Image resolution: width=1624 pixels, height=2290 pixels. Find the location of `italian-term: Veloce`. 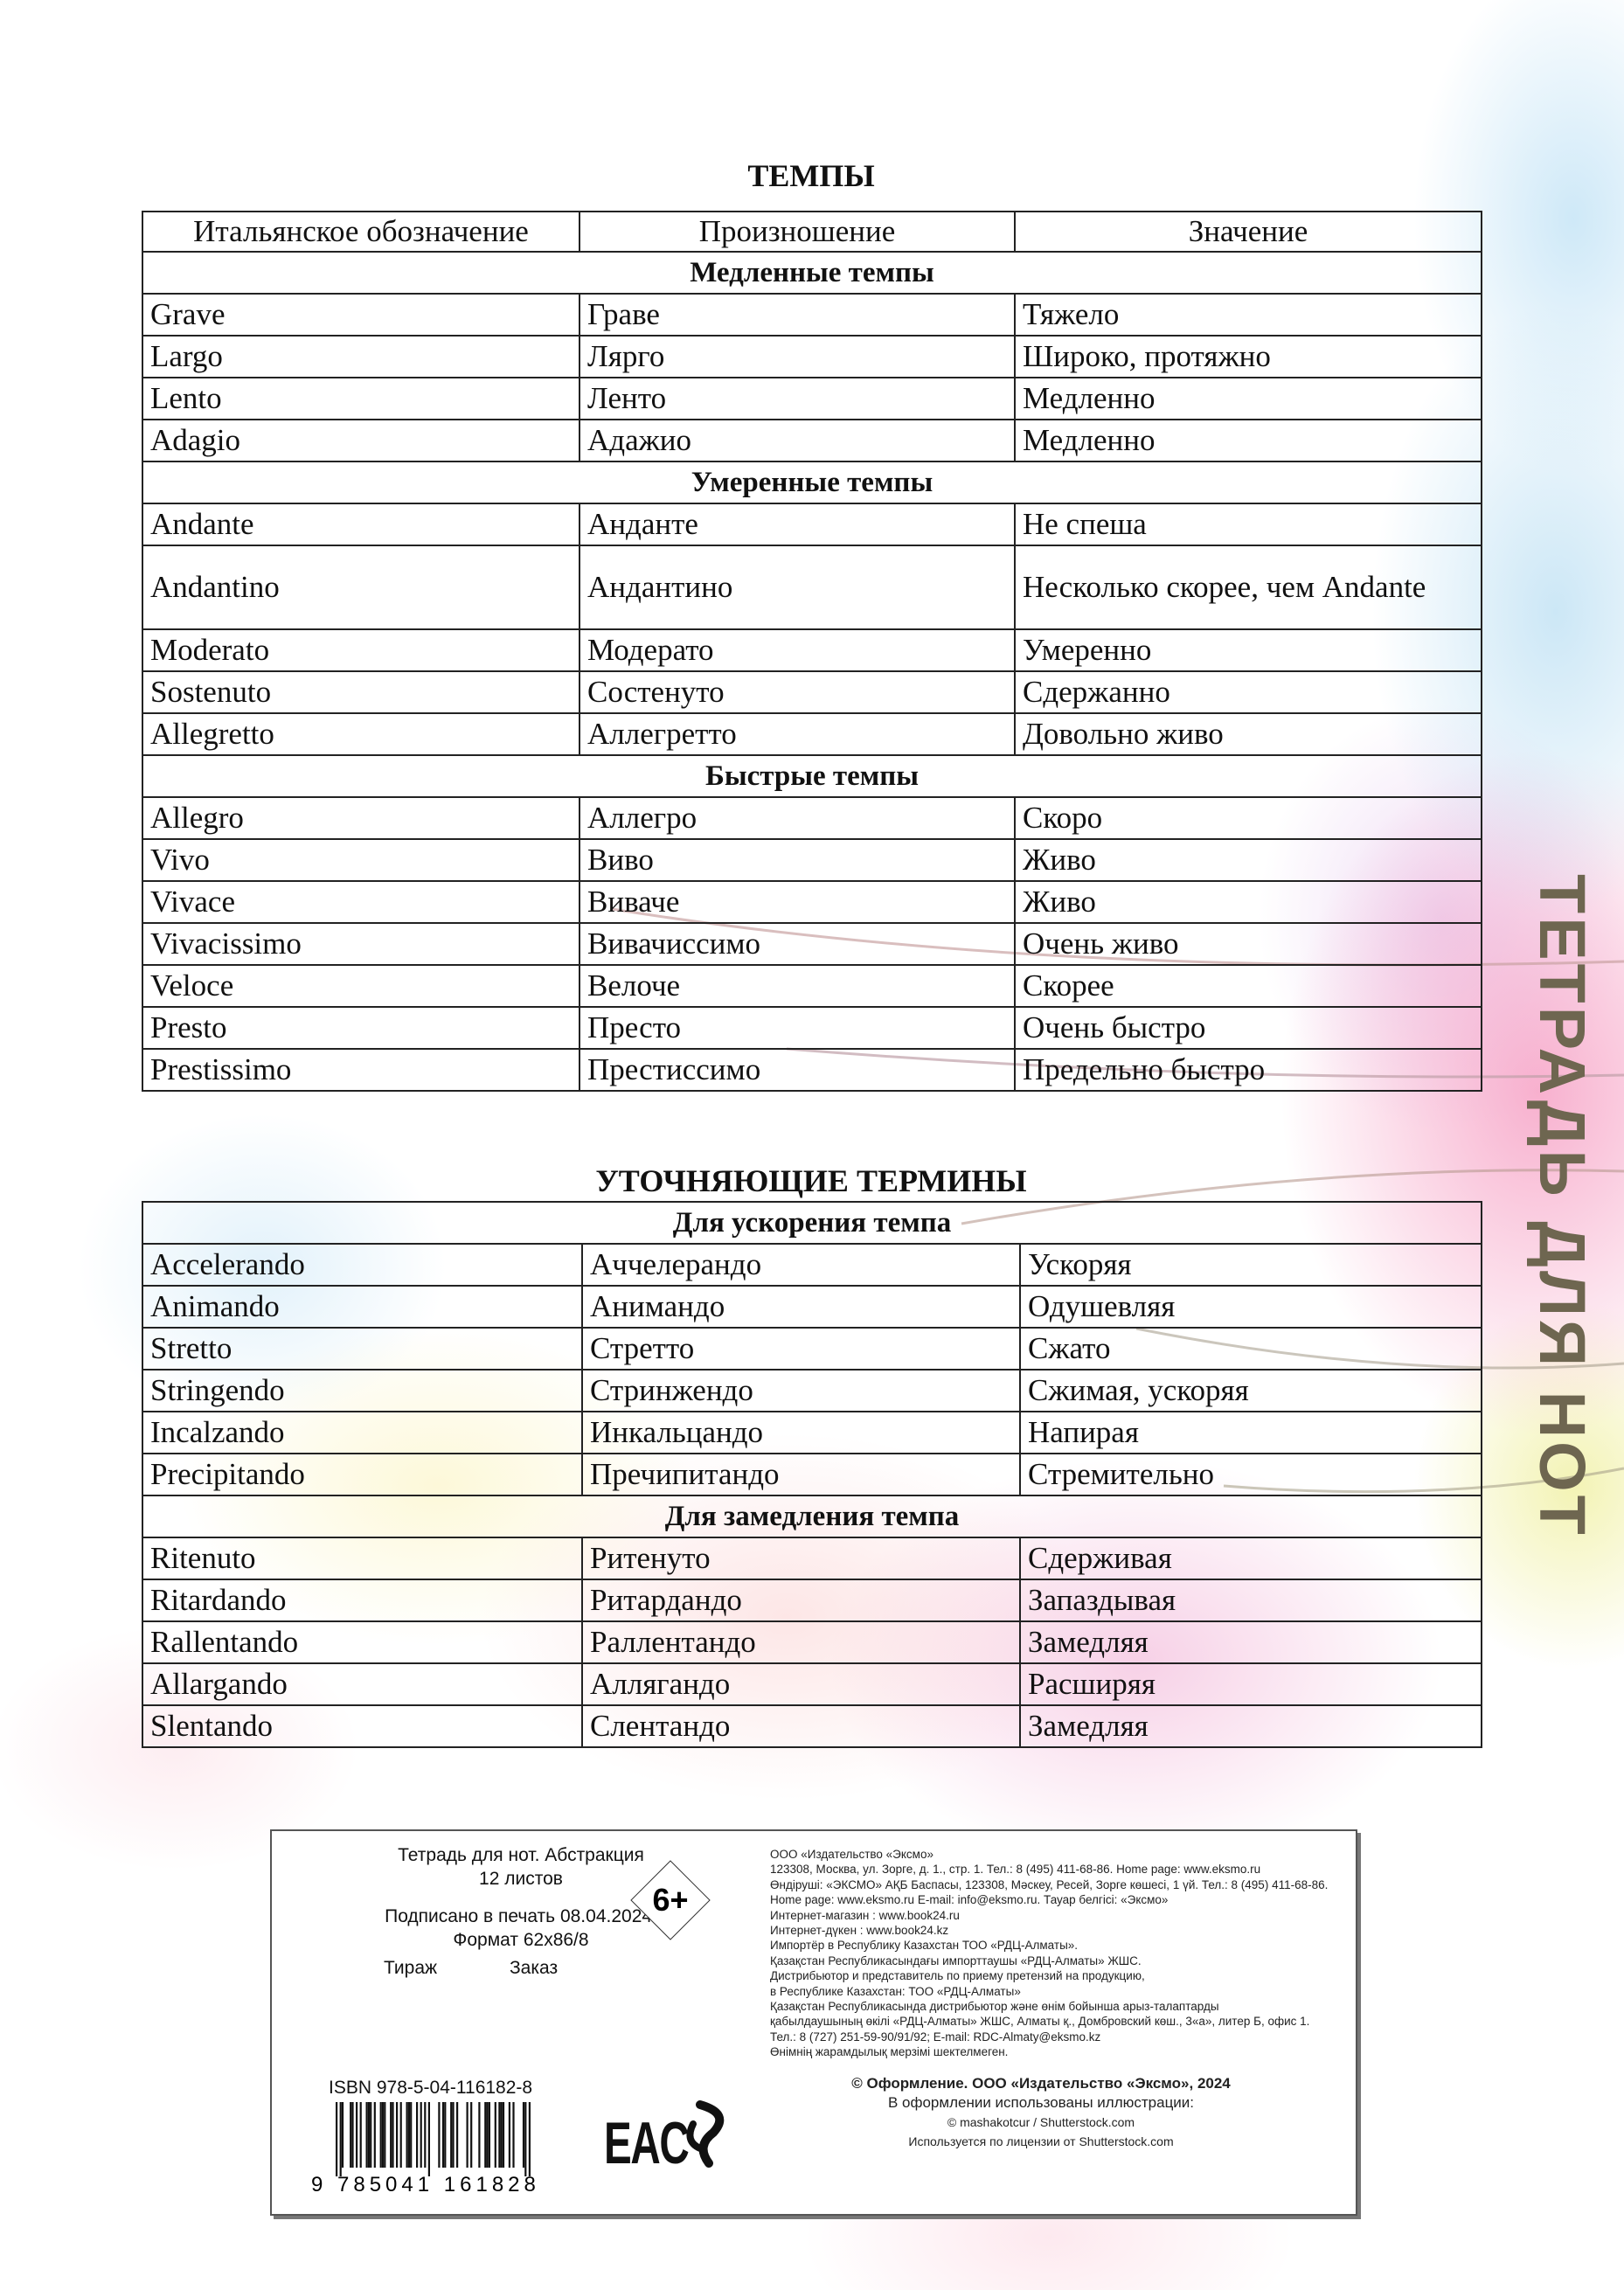

italian-term: Veloce is located at coordinates (361, 986).